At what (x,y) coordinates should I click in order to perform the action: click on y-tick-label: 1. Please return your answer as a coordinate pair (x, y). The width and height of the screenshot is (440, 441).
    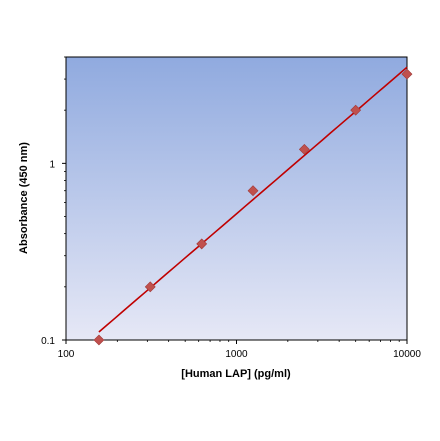
    Looking at the image, I should click on (52, 164).